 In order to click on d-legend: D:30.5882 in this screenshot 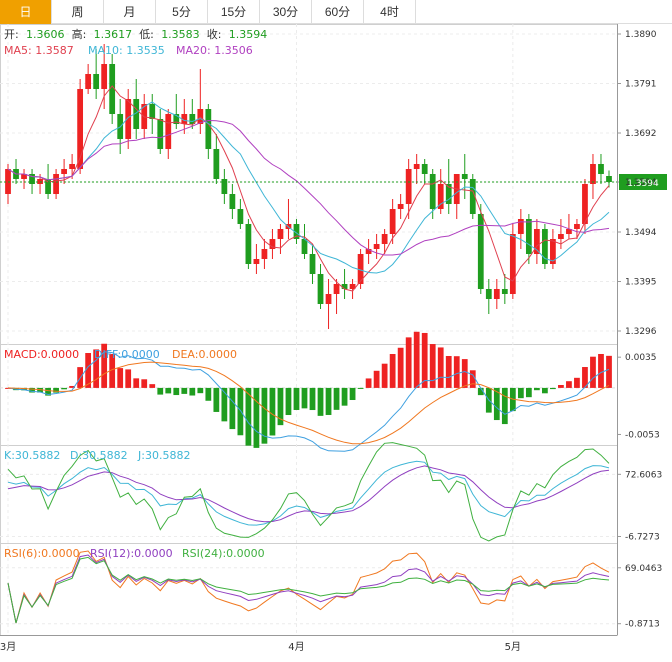, I will do `click(99, 455)`.